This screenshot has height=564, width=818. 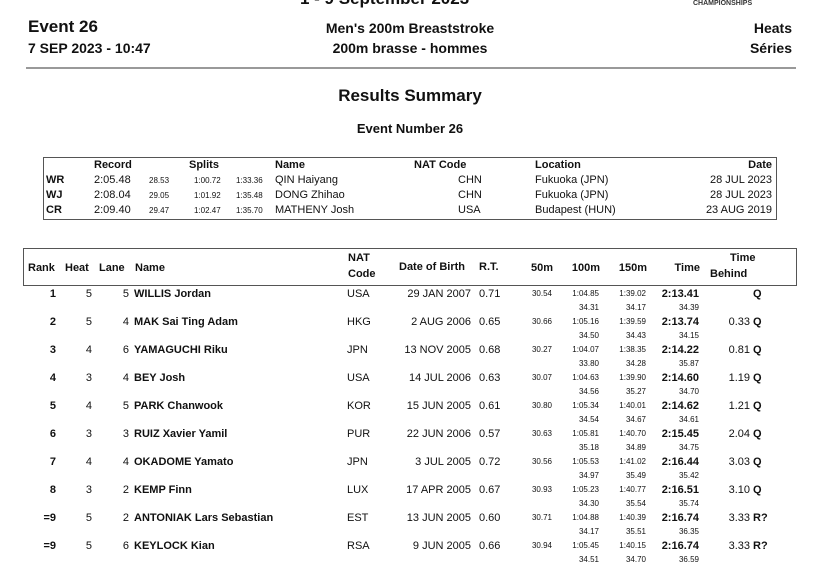 I want to click on reaction-time: 0.72, so click(x=490, y=462).